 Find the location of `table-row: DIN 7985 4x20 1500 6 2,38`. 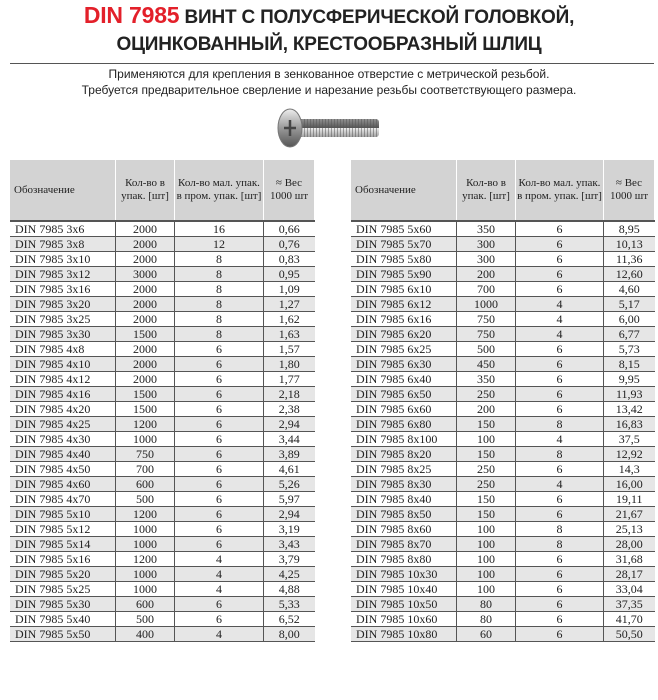

table-row: DIN 7985 4x20 1500 6 2,38 is located at coordinates (162, 409).